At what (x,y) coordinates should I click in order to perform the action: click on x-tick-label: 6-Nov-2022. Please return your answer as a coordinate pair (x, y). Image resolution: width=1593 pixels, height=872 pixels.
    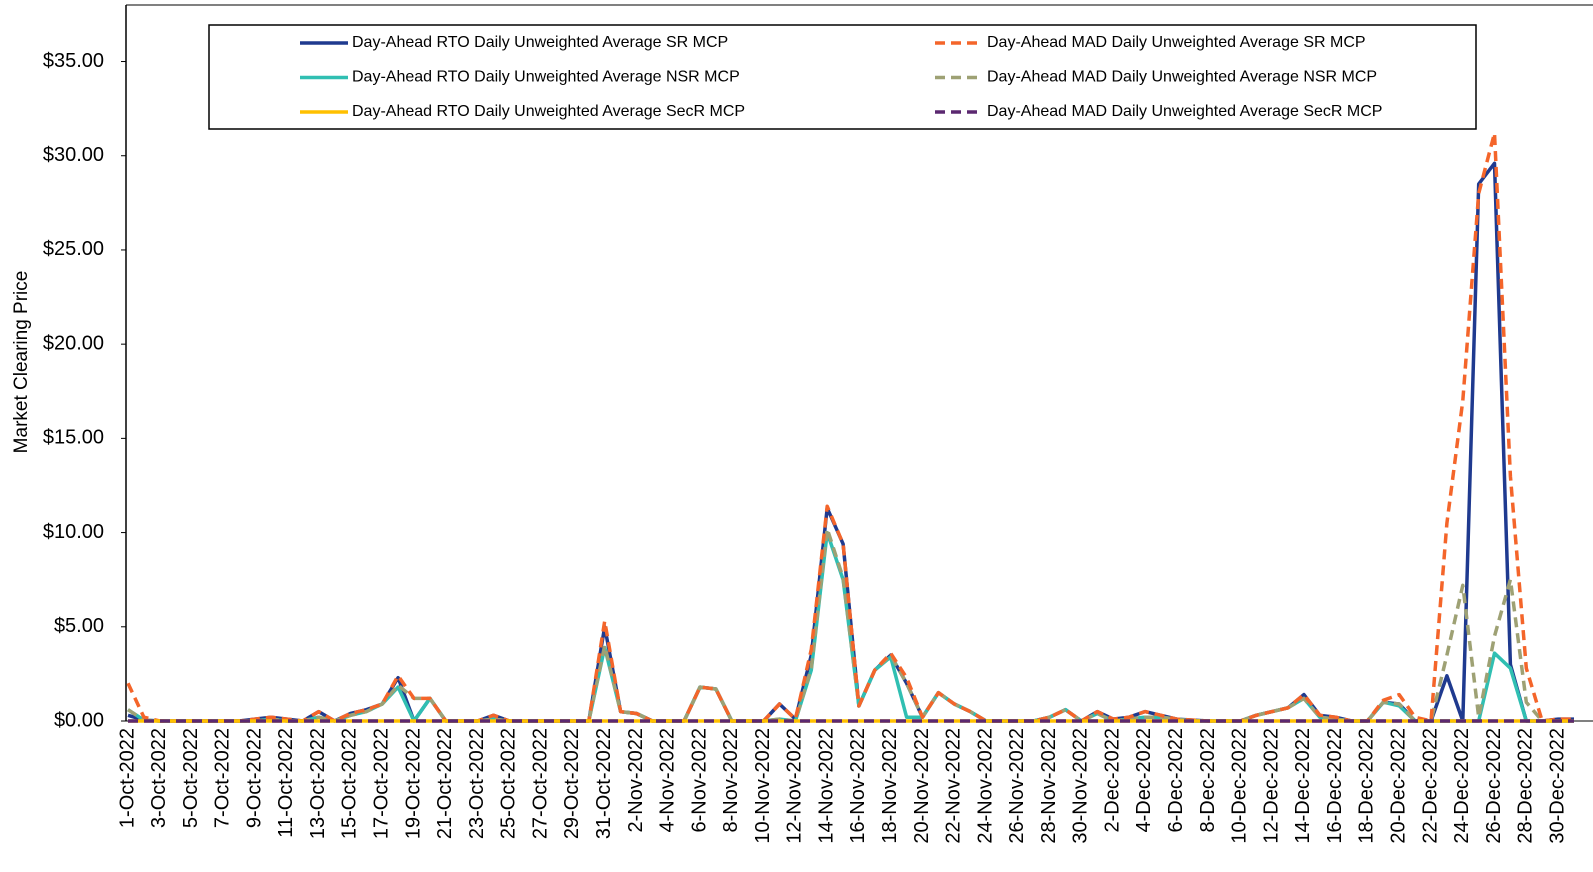
    Looking at the image, I should click on (699, 780).